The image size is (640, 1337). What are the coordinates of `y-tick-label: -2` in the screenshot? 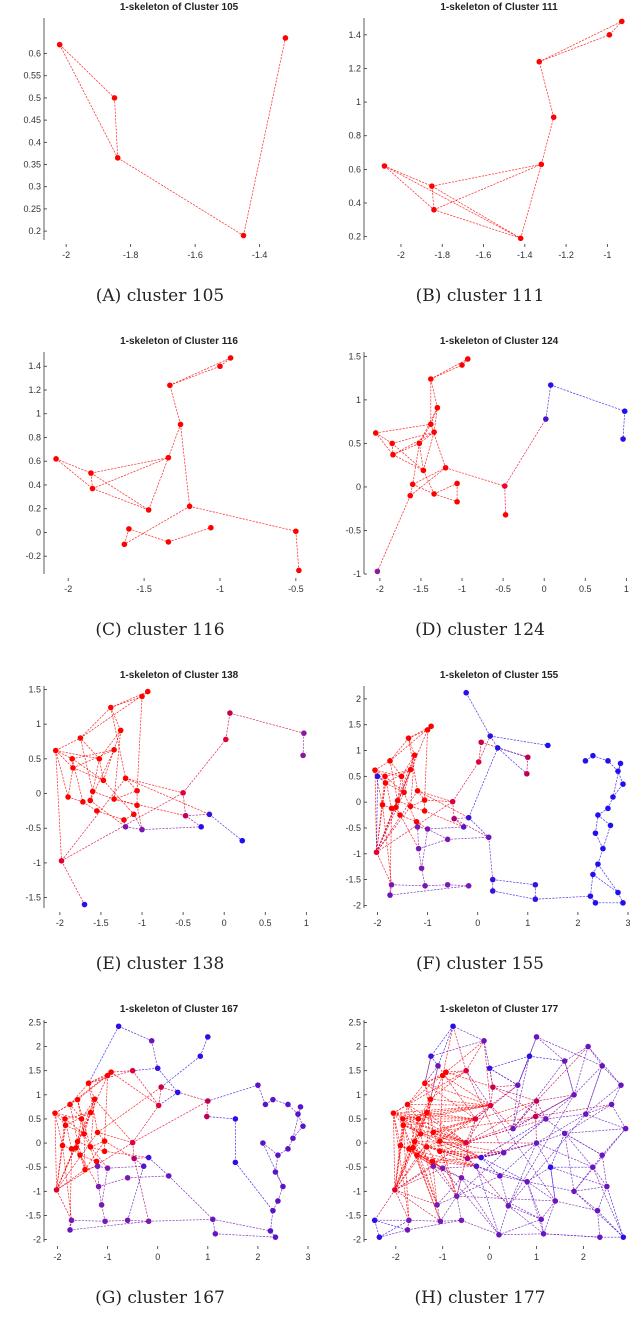 It's located at (37, 1240).